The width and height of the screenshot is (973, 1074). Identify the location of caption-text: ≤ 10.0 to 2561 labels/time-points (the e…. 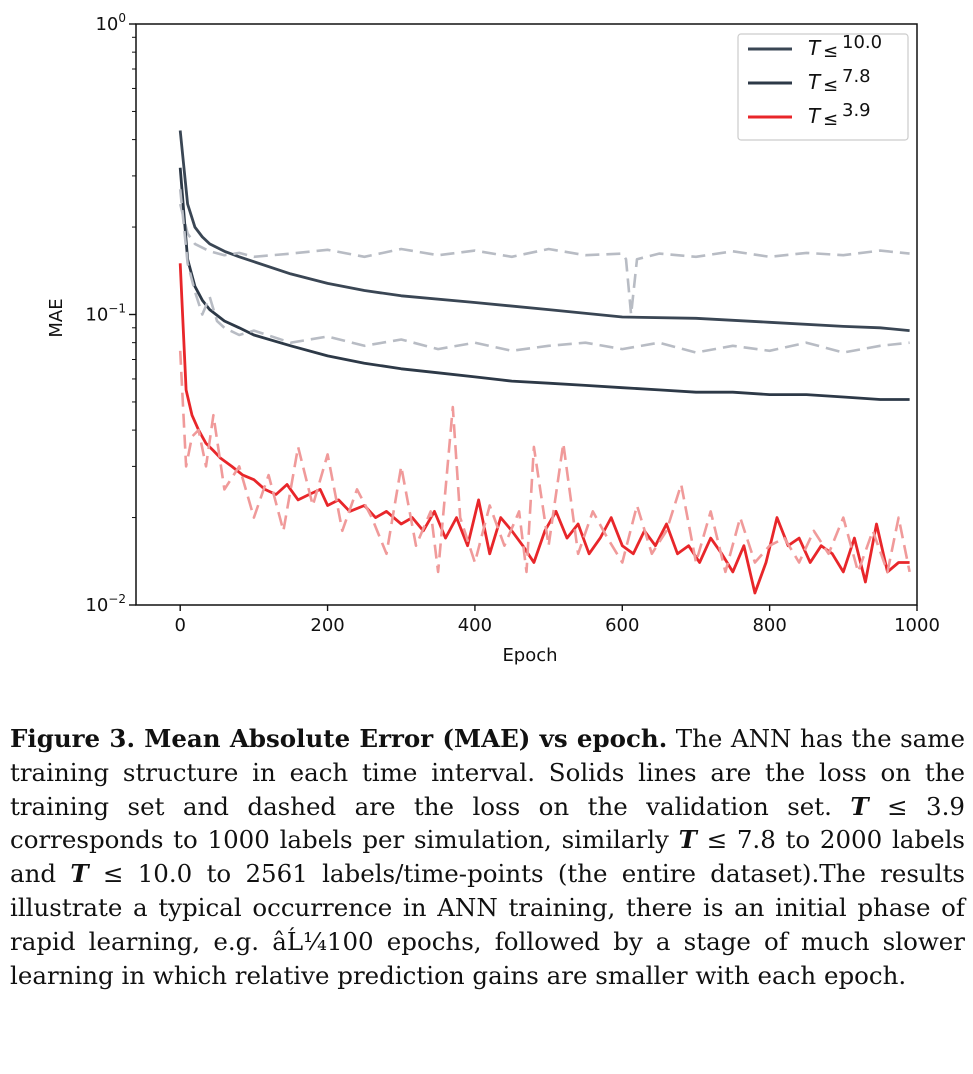
(488, 924).